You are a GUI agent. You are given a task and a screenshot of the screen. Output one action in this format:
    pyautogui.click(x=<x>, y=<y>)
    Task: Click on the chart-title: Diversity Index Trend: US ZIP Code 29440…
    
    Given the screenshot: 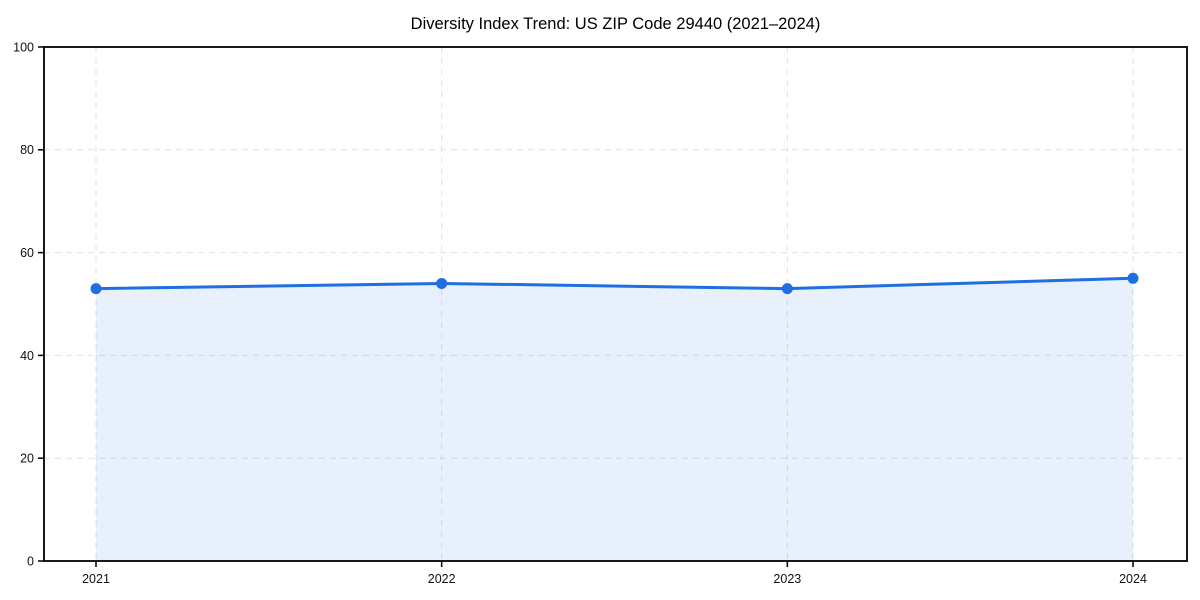 What is the action you would take?
    pyautogui.click(x=615, y=24)
    